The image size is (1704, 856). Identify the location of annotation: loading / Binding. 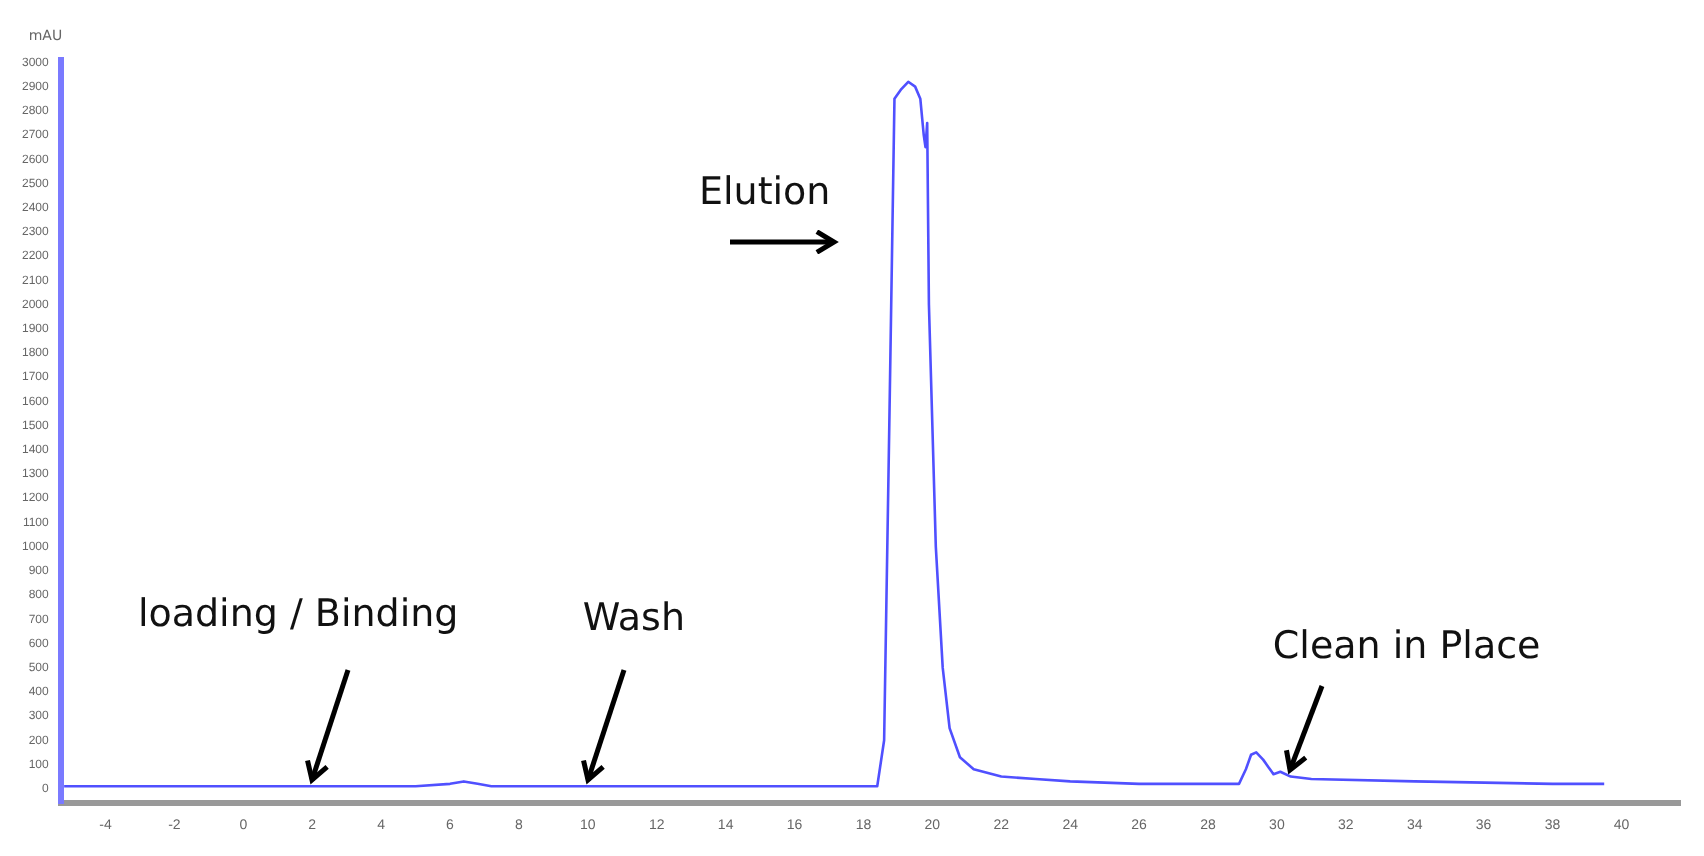
(298, 614).